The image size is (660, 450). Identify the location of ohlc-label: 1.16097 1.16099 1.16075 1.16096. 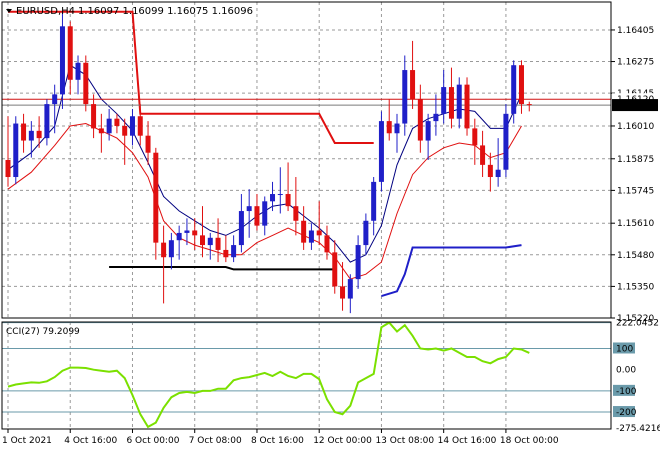
(165, 11).